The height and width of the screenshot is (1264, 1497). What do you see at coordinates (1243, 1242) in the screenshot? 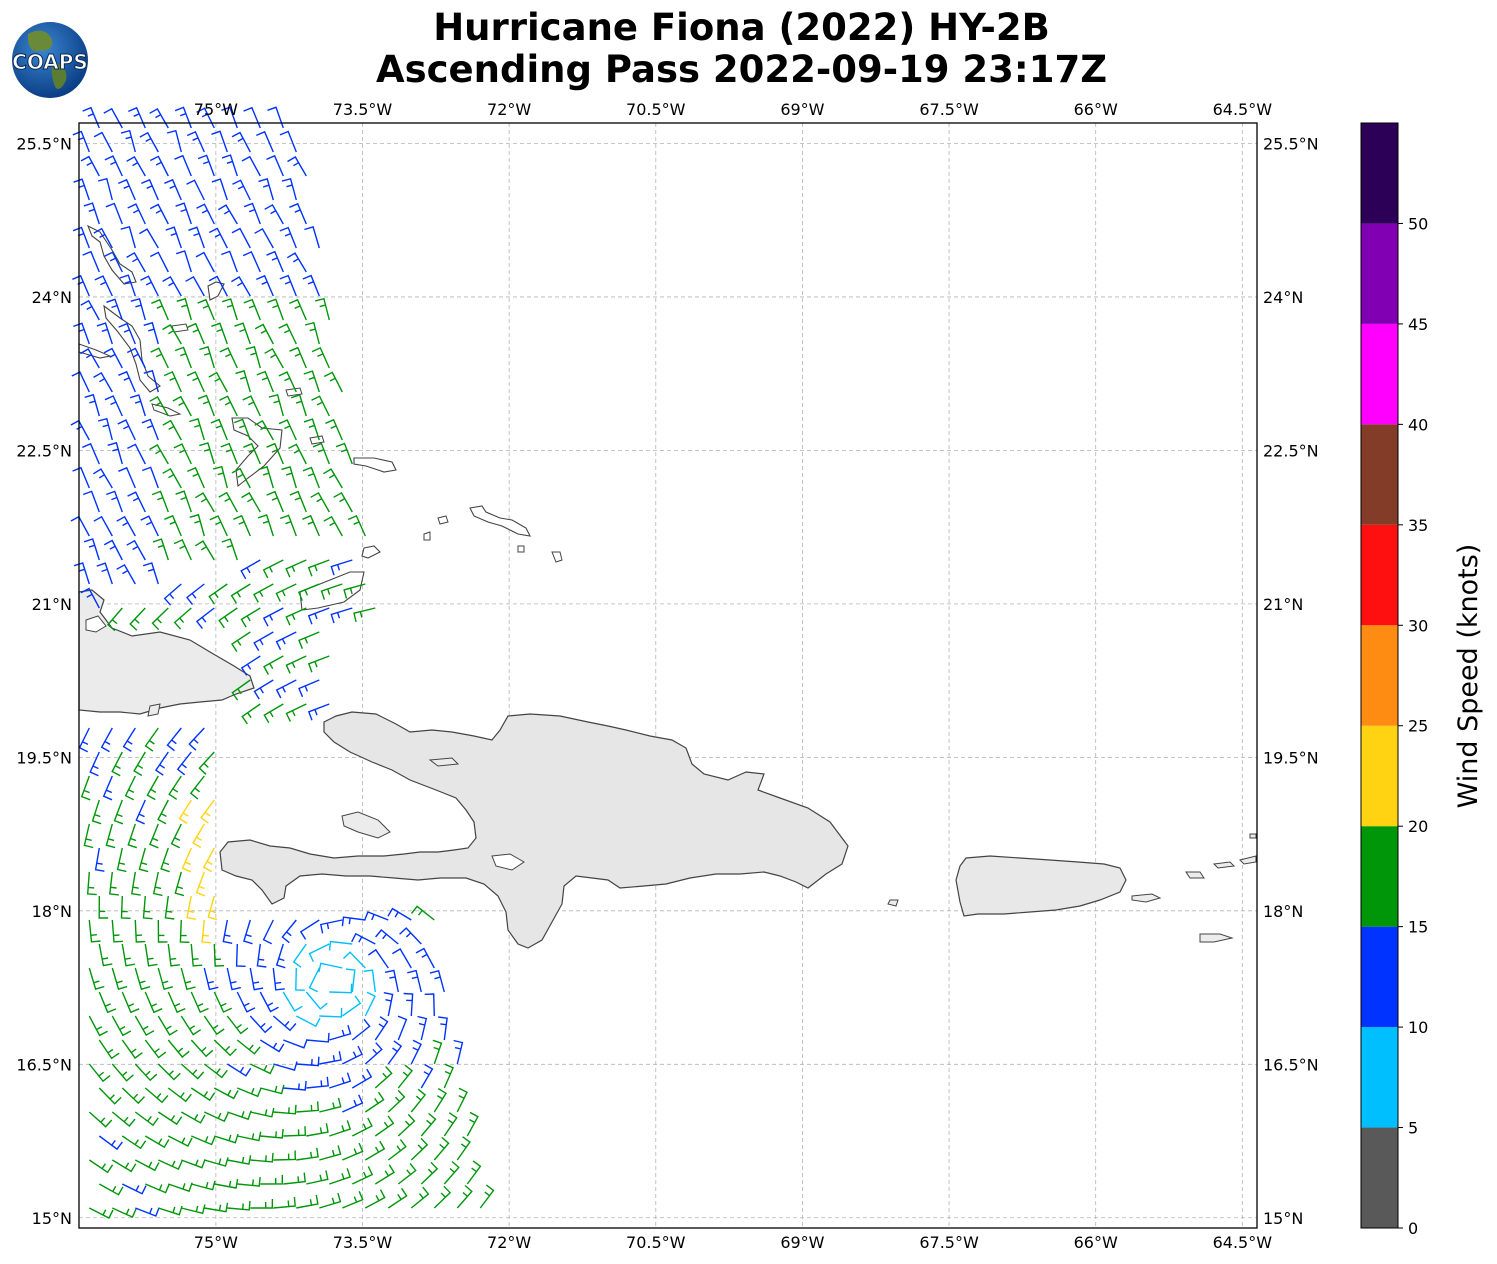
I see `lon-tick-label-bottom: 64.5°W` at bounding box center [1243, 1242].